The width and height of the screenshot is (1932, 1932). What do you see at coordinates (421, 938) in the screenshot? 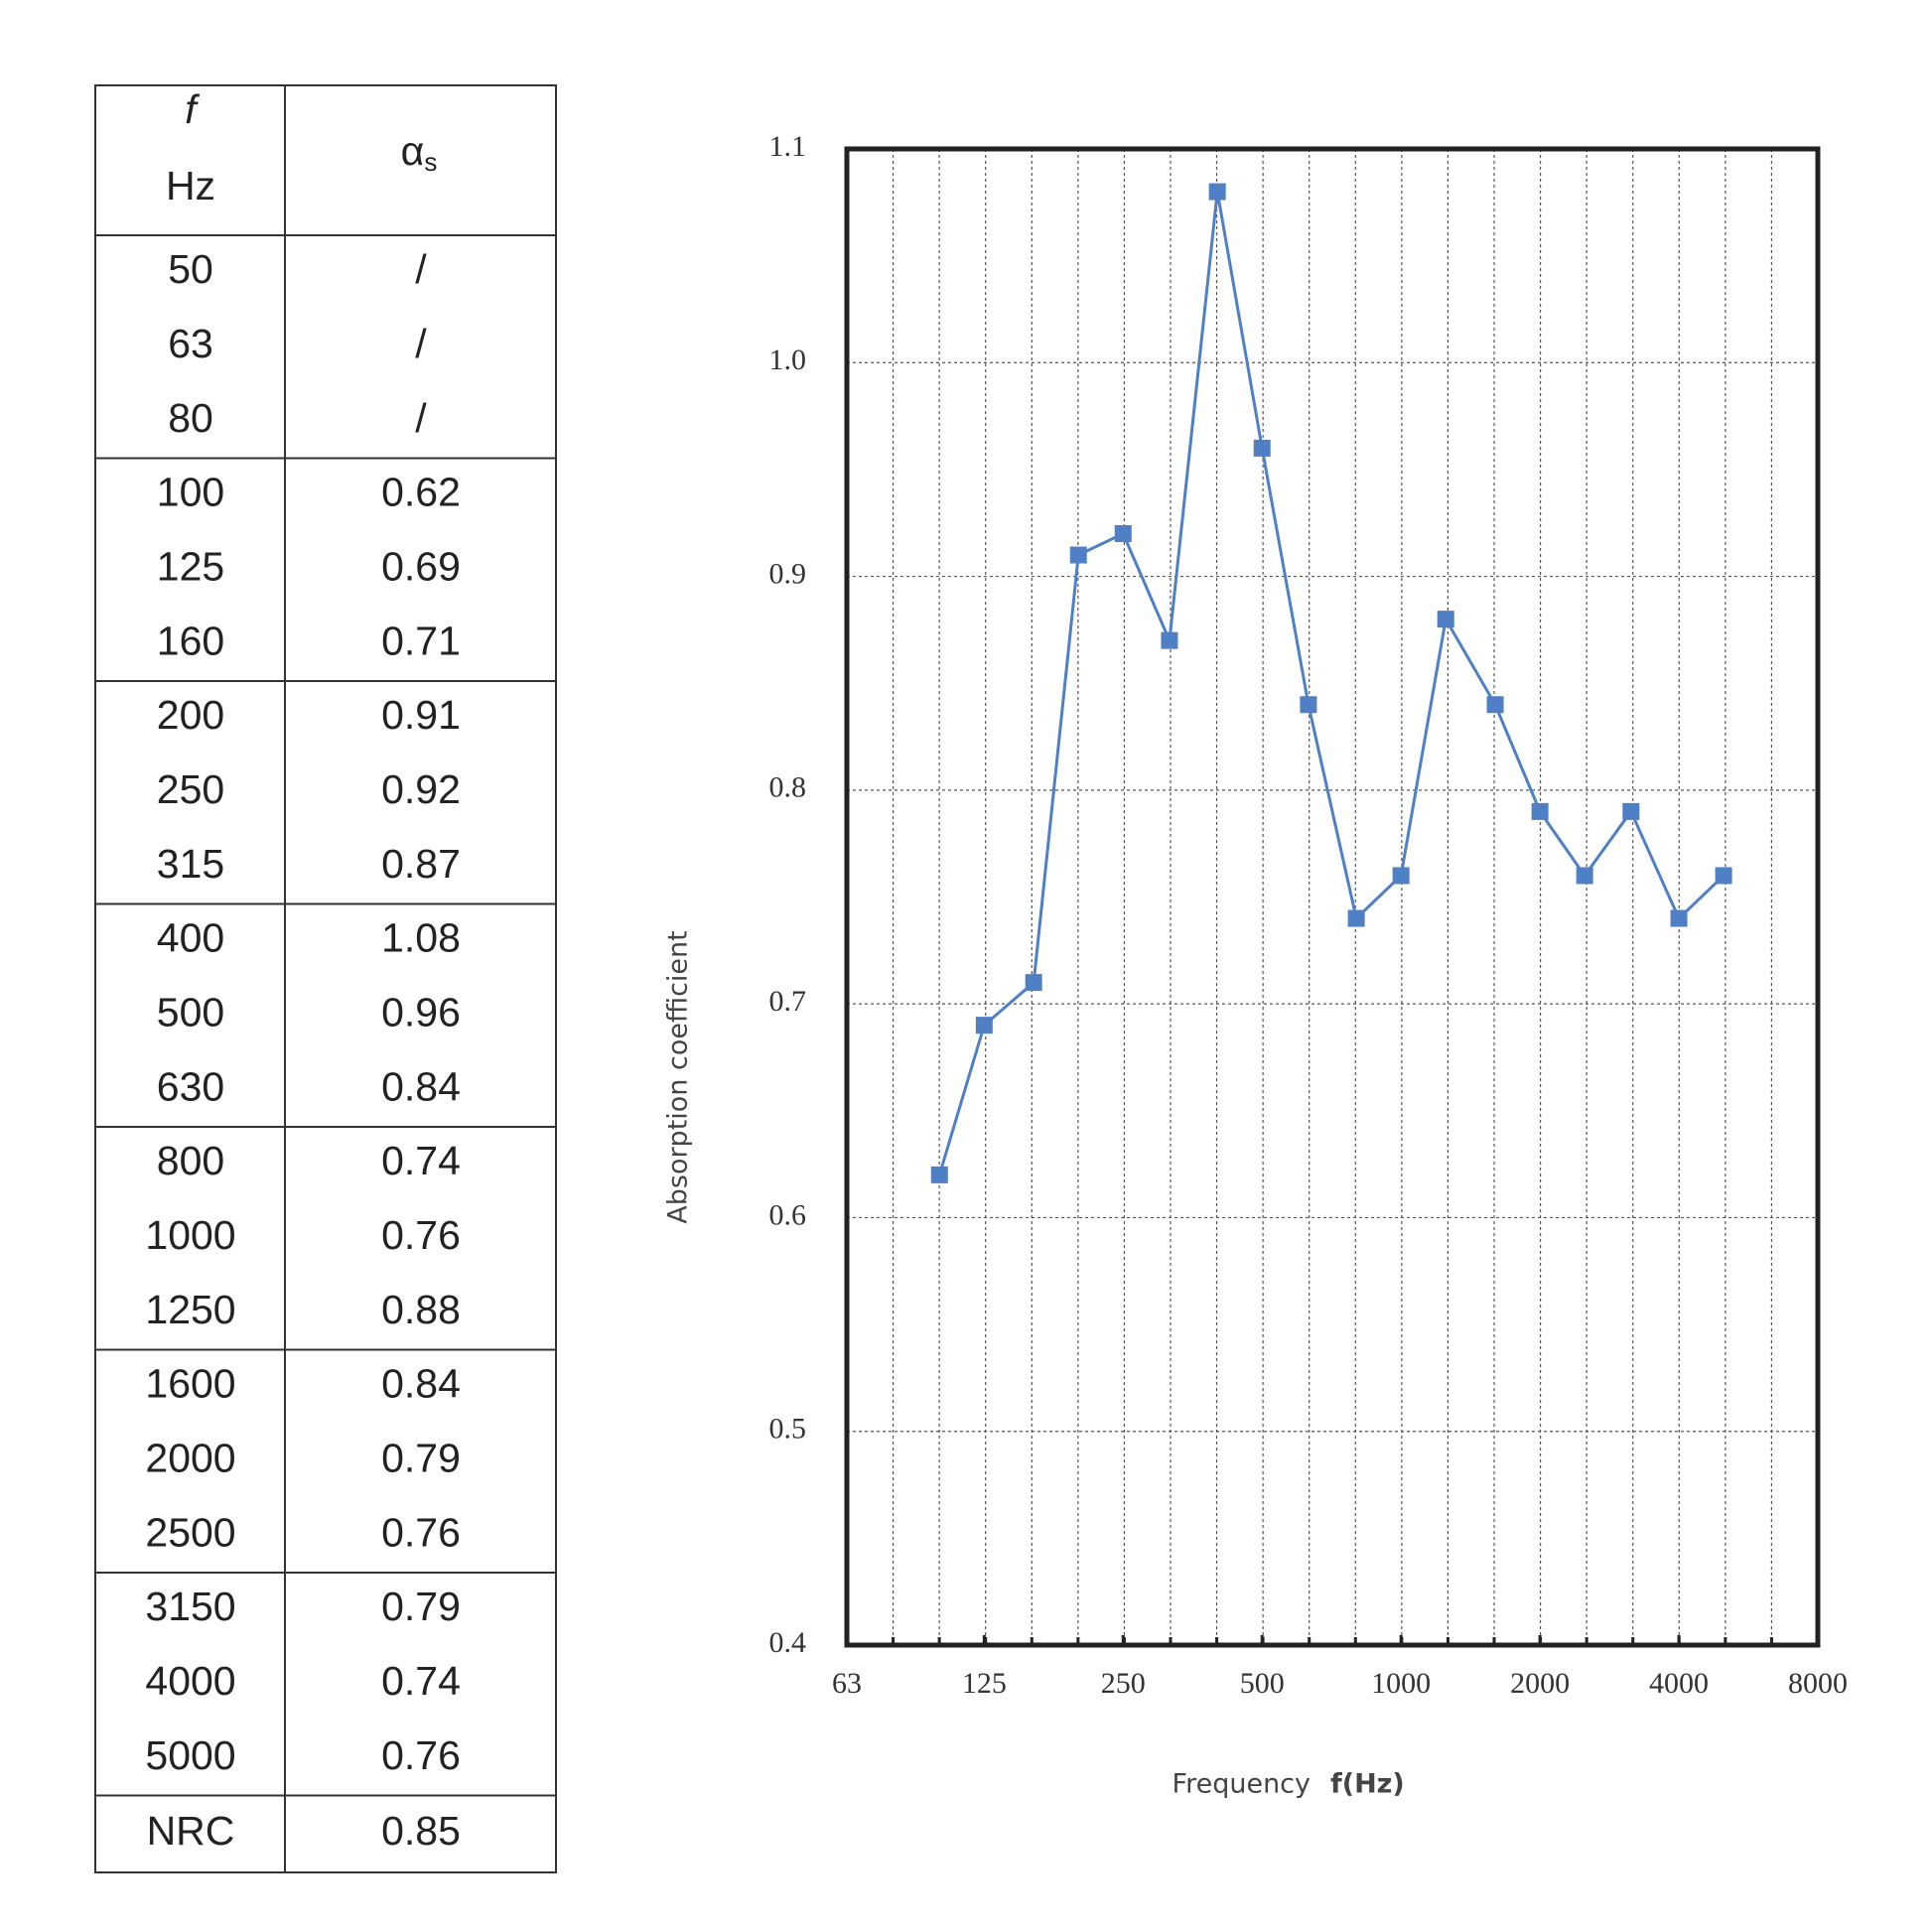
I see `alpha-cell: 1.08` at bounding box center [421, 938].